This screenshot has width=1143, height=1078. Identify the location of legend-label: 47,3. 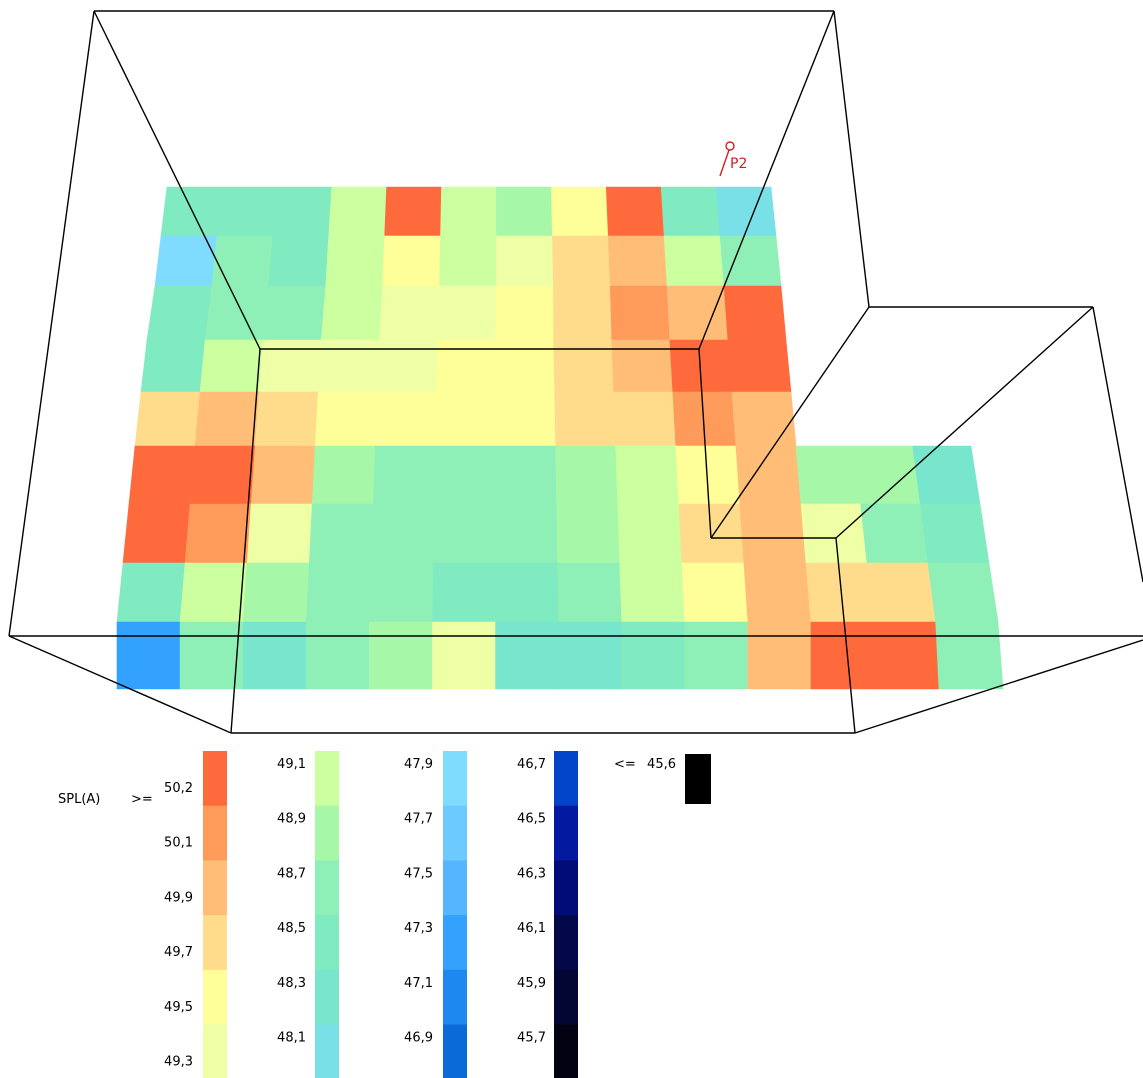
(418, 928).